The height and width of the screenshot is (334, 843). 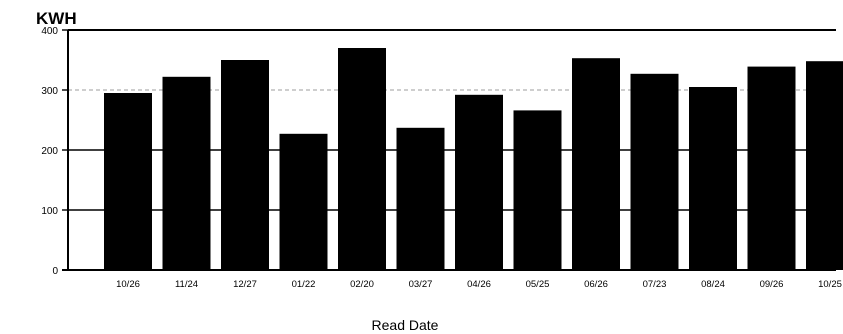 What do you see at coordinates (49, 31) in the screenshot?
I see `y-tick-label-400: 400` at bounding box center [49, 31].